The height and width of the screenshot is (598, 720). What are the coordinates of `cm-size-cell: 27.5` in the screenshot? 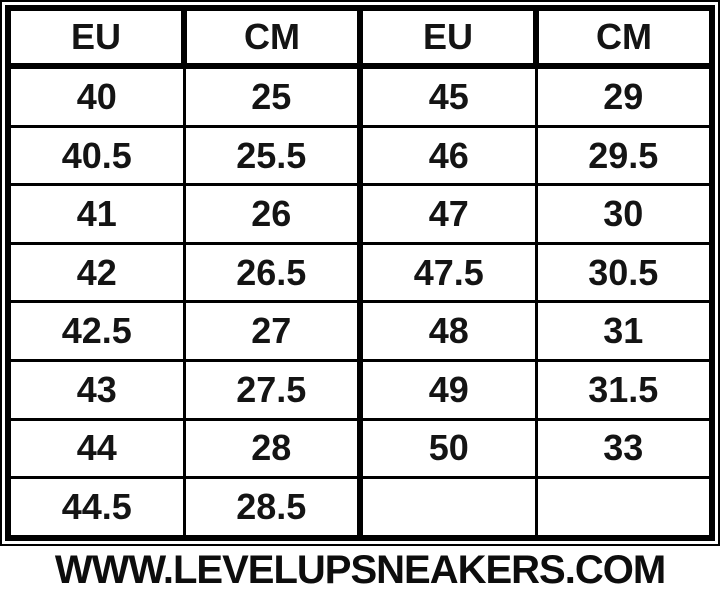 It's located at (272, 390).